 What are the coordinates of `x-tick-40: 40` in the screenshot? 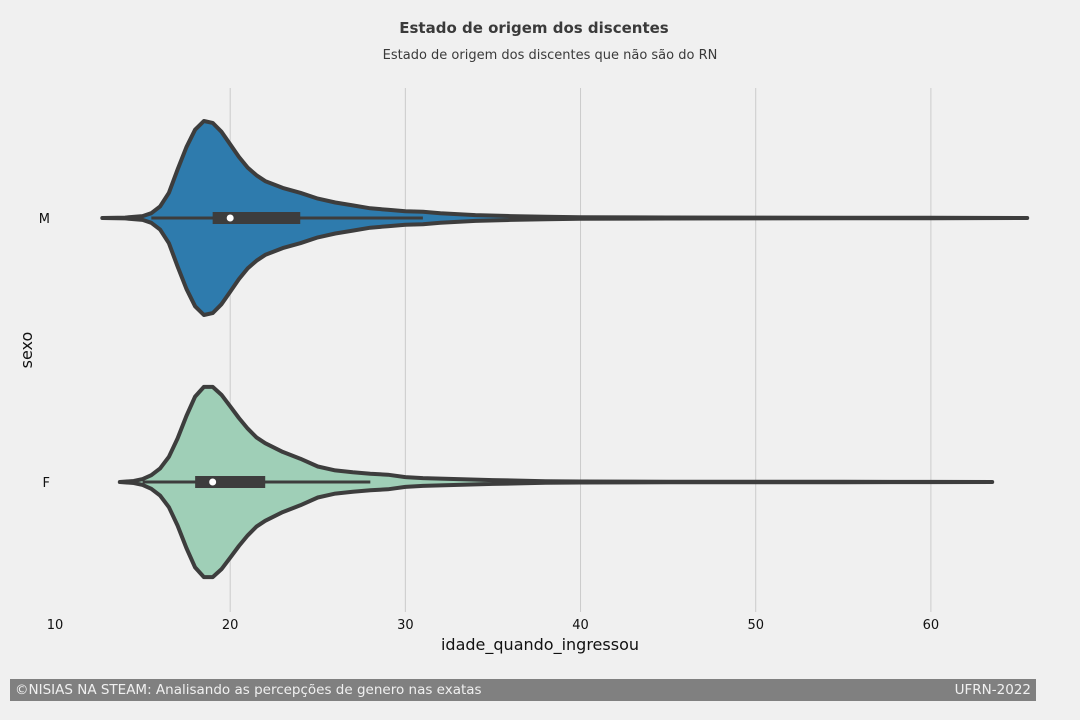 It's located at (580, 625).